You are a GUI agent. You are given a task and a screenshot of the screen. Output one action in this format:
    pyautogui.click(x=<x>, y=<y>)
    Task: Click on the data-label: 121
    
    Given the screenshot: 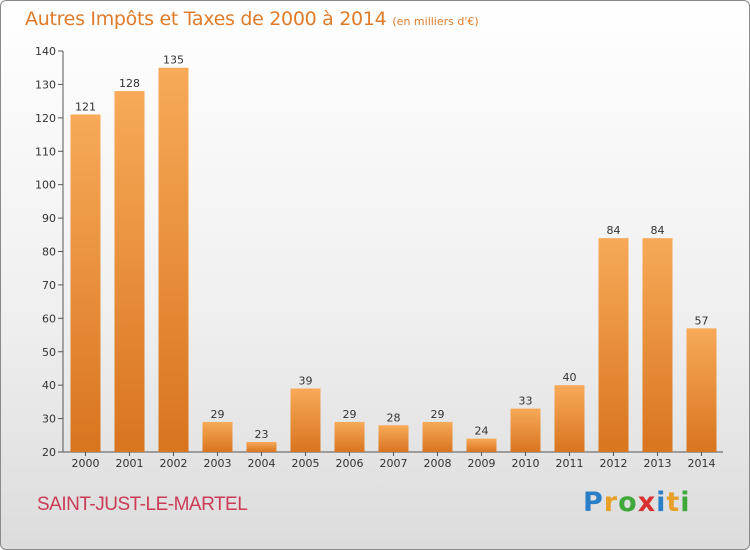 What is the action you would take?
    pyautogui.click(x=85, y=106)
    